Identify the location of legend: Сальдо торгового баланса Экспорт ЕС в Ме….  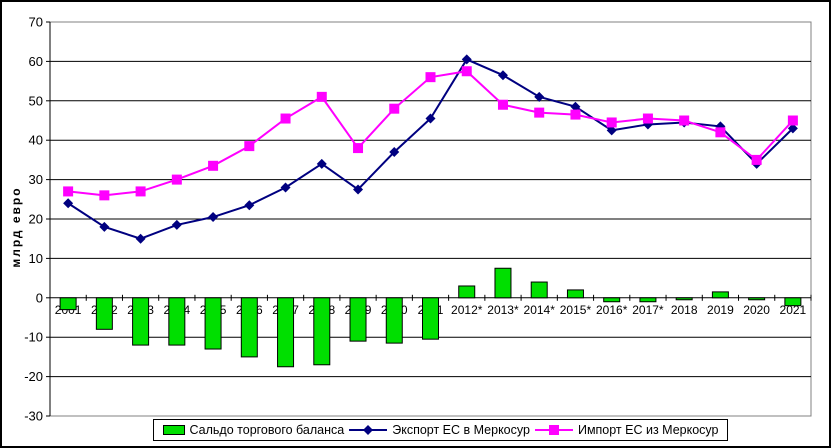
(440, 430).